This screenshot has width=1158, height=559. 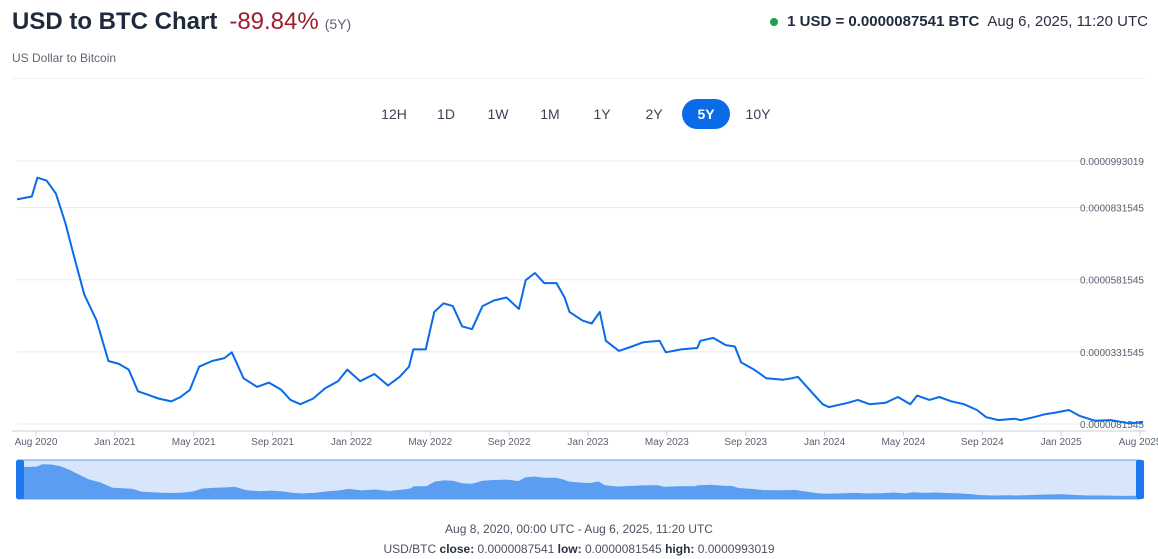 What do you see at coordinates (576, 114) in the screenshot?
I see `time-range-selector: 12H 1D 1W 1M 1Y 2Y 5Y 10Y` at bounding box center [576, 114].